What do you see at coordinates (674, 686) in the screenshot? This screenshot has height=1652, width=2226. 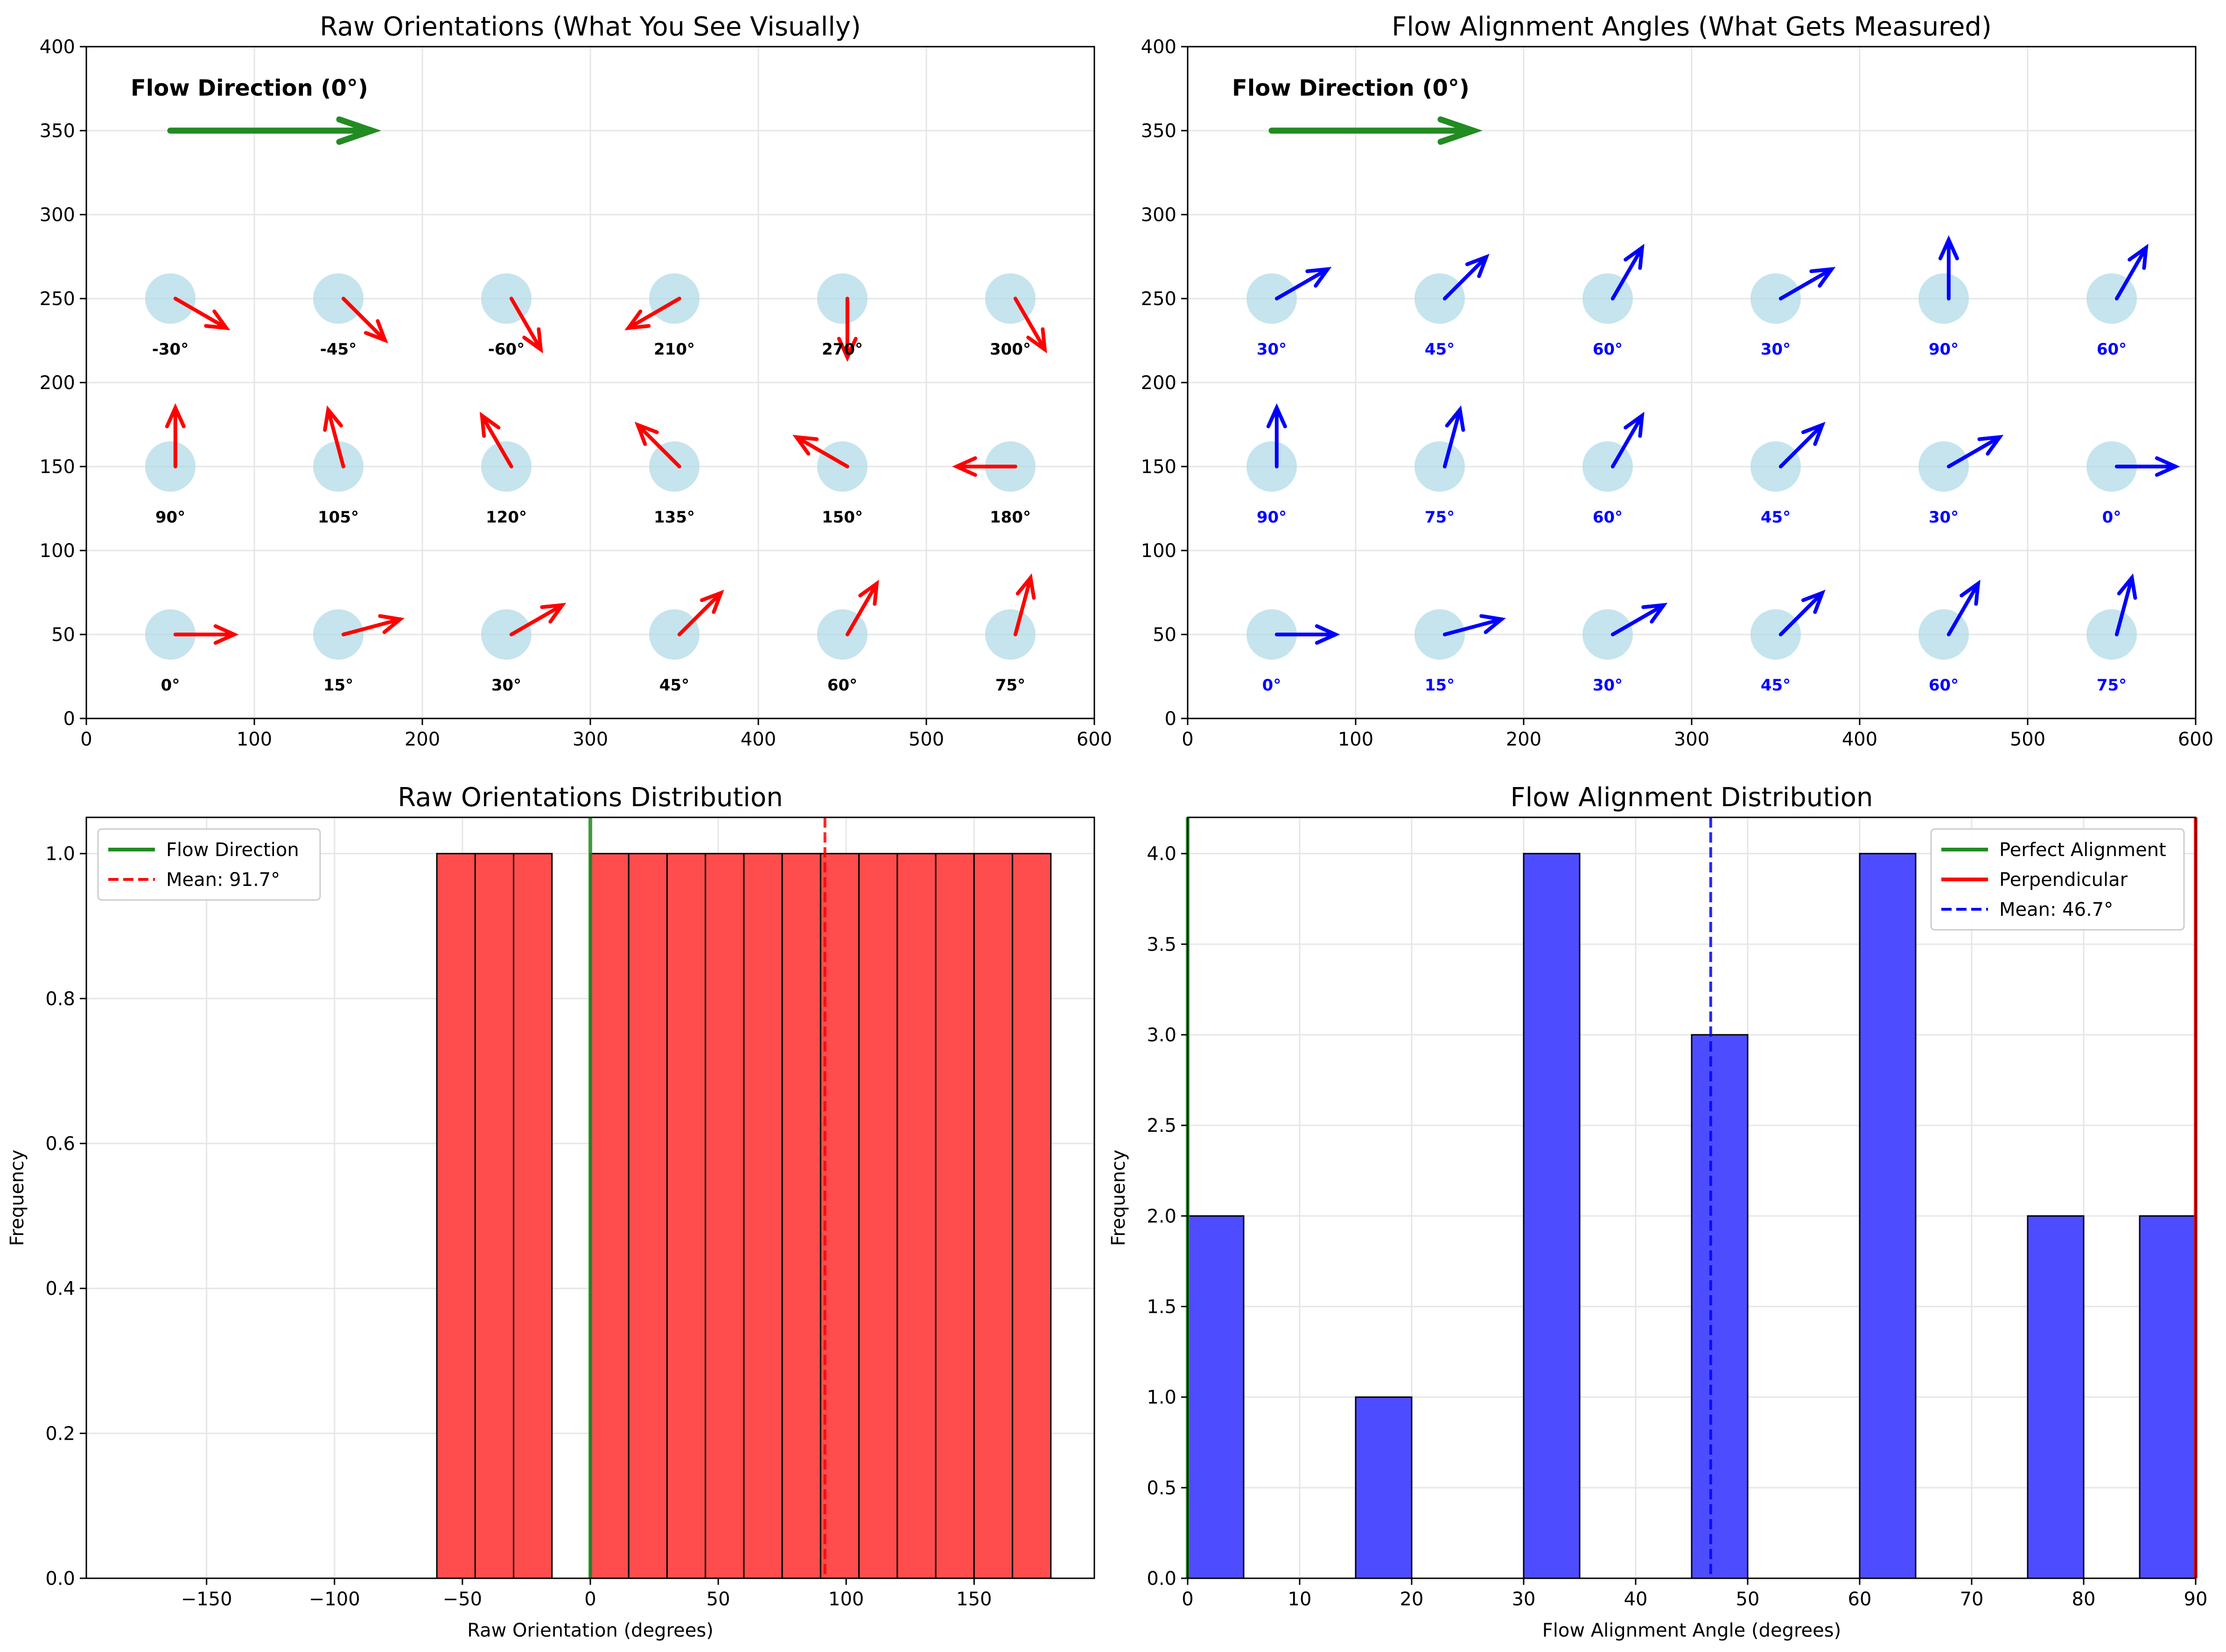 I see `point-label: 45°` at bounding box center [674, 686].